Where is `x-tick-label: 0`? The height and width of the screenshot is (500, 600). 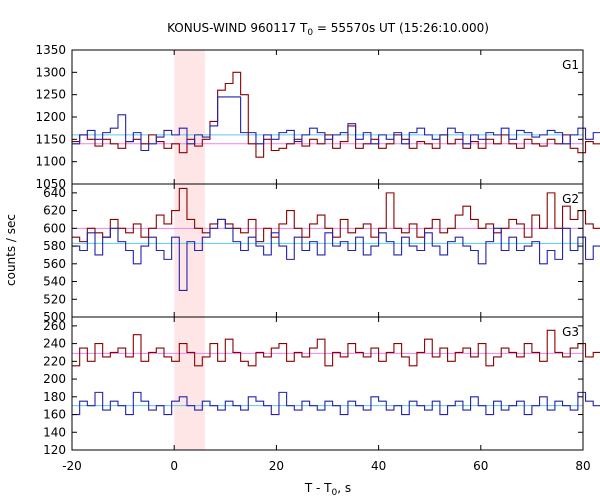 x-tick-label: 0 is located at coordinates (174, 466).